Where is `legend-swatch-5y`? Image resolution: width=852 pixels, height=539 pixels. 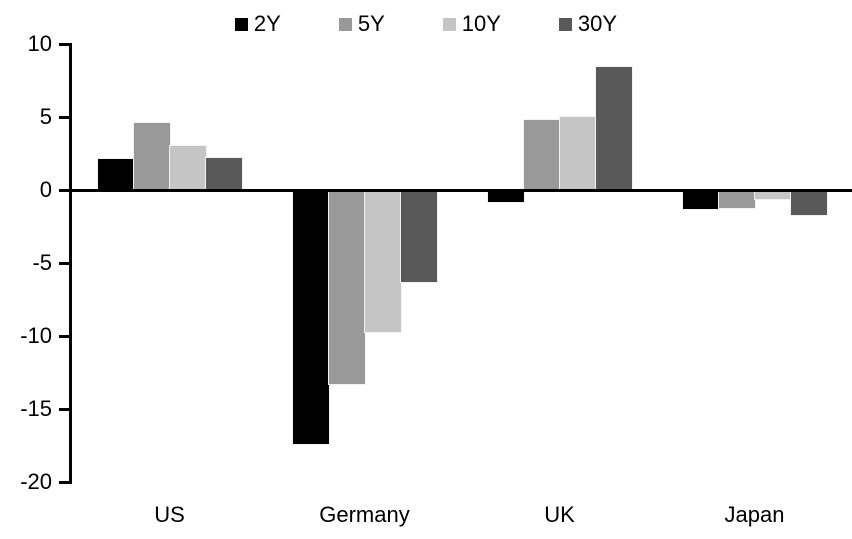 legend-swatch-5y is located at coordinates (345, 24).